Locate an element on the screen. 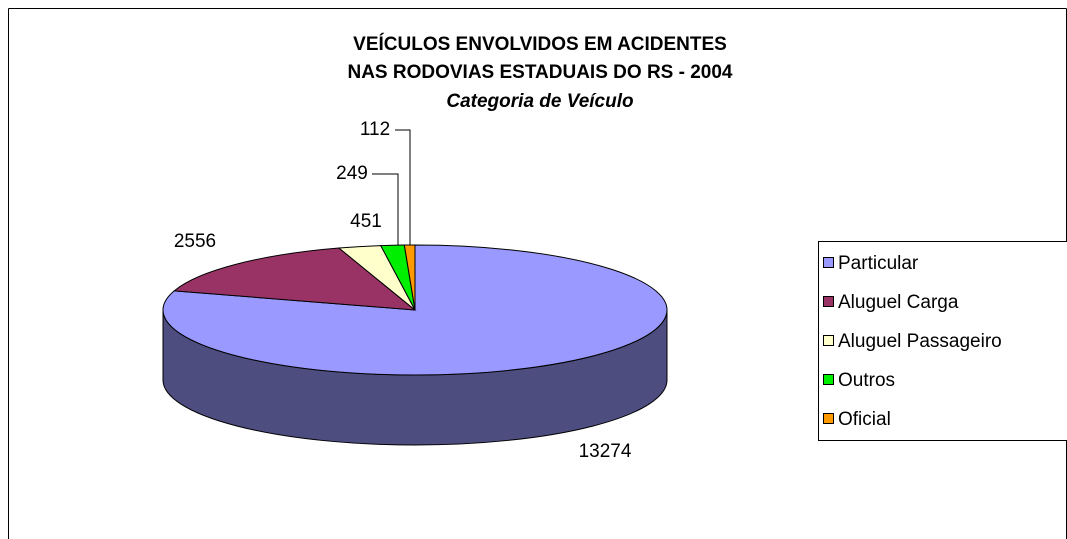 This screenshot has height=539, width=1067. legend-label: Oficial is located at coordinates (864, 419).